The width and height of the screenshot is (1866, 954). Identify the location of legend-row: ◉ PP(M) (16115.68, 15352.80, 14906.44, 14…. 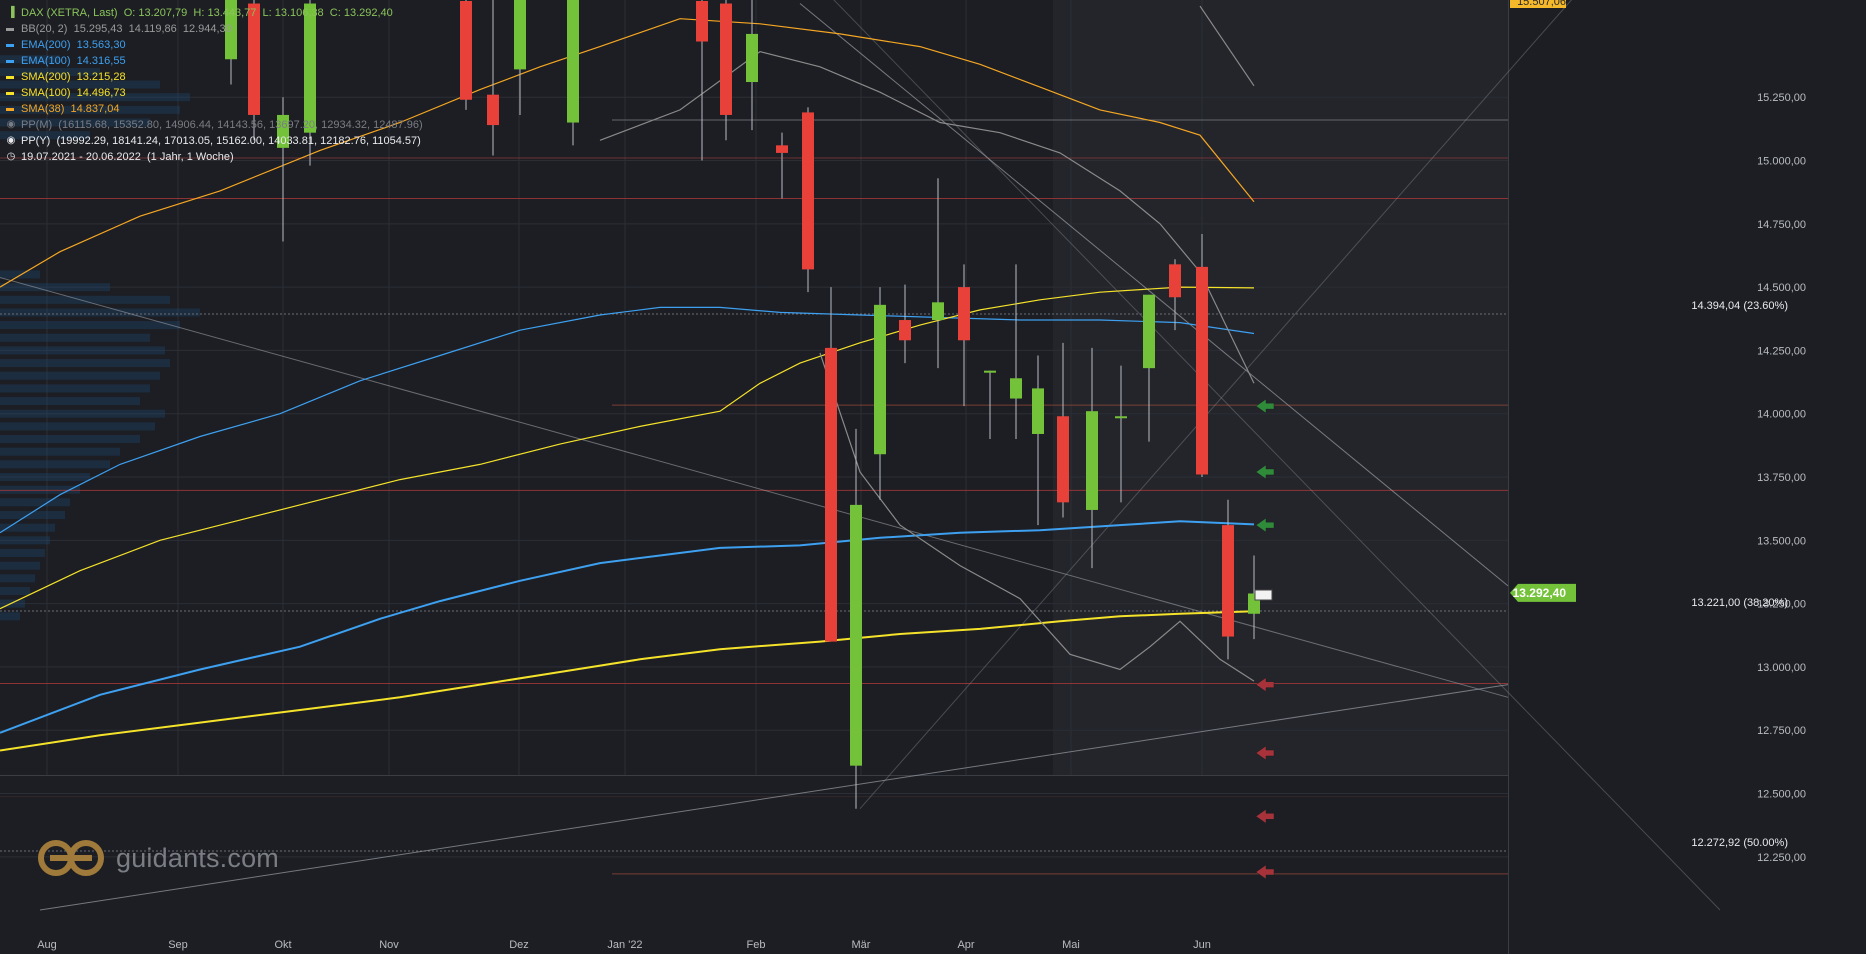
(214, 125).